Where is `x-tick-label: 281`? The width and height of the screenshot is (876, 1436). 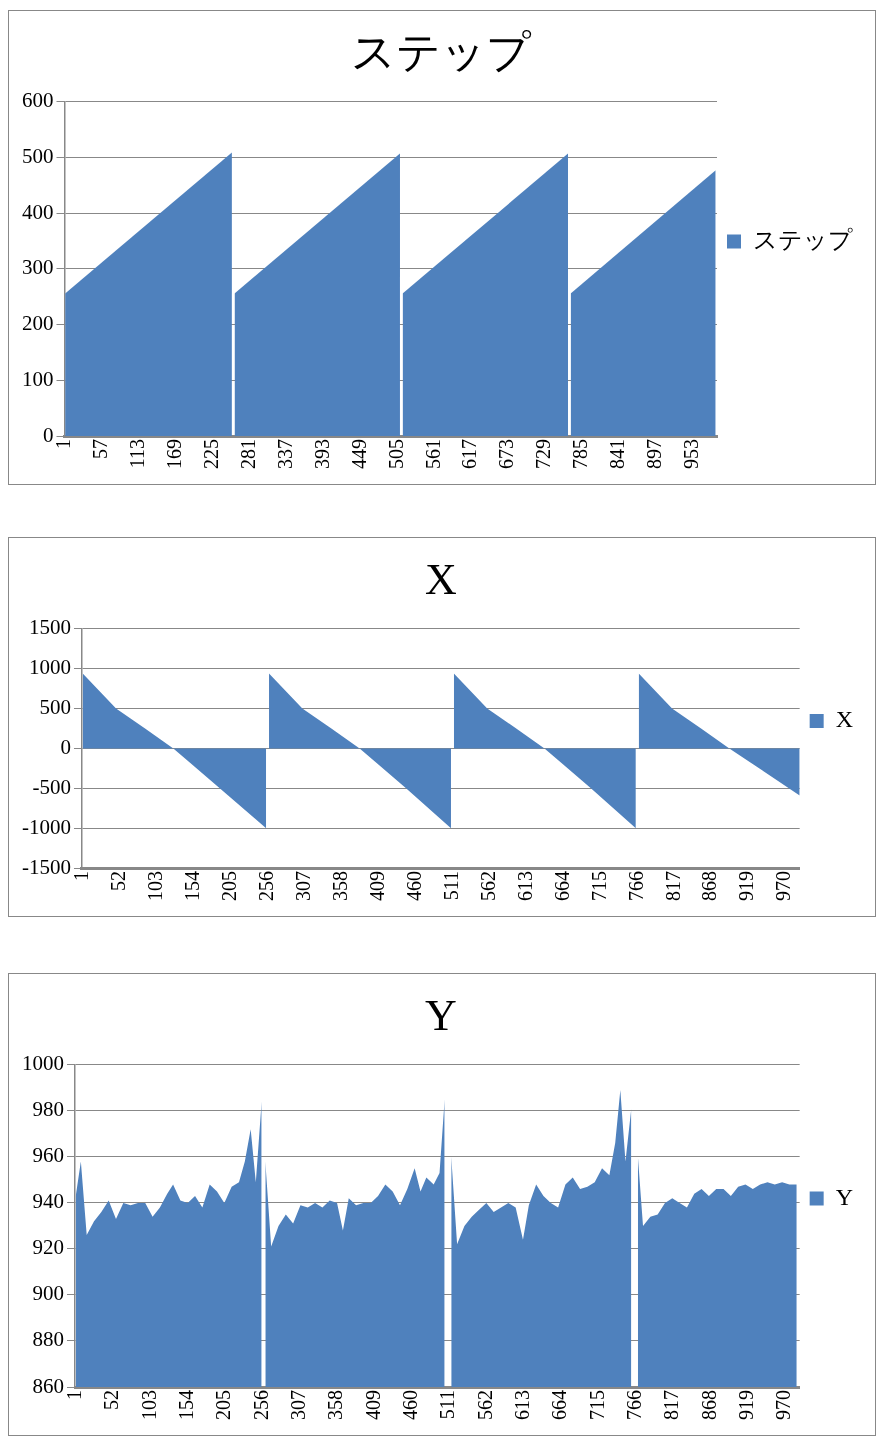
x-tick-label: 281 is located at coordinates (247, 454).